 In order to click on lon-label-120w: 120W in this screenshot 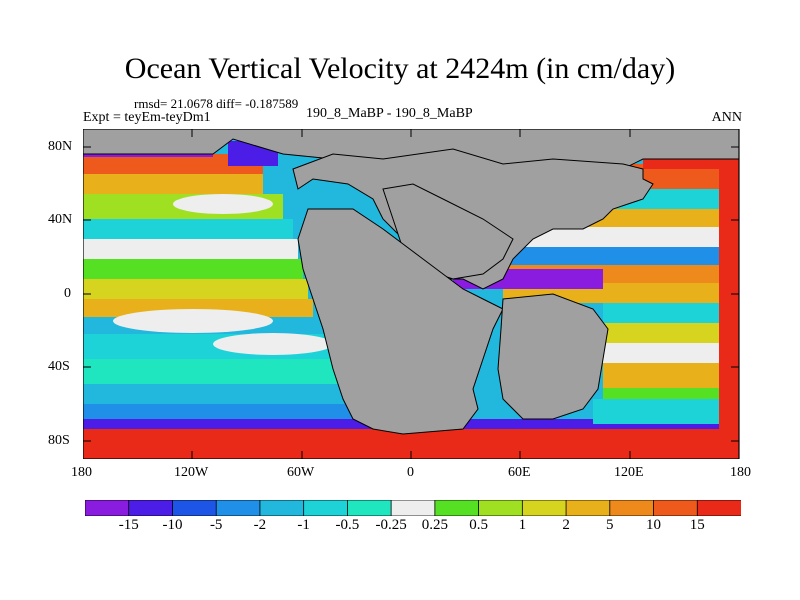, I will do `click(191, 472)`.